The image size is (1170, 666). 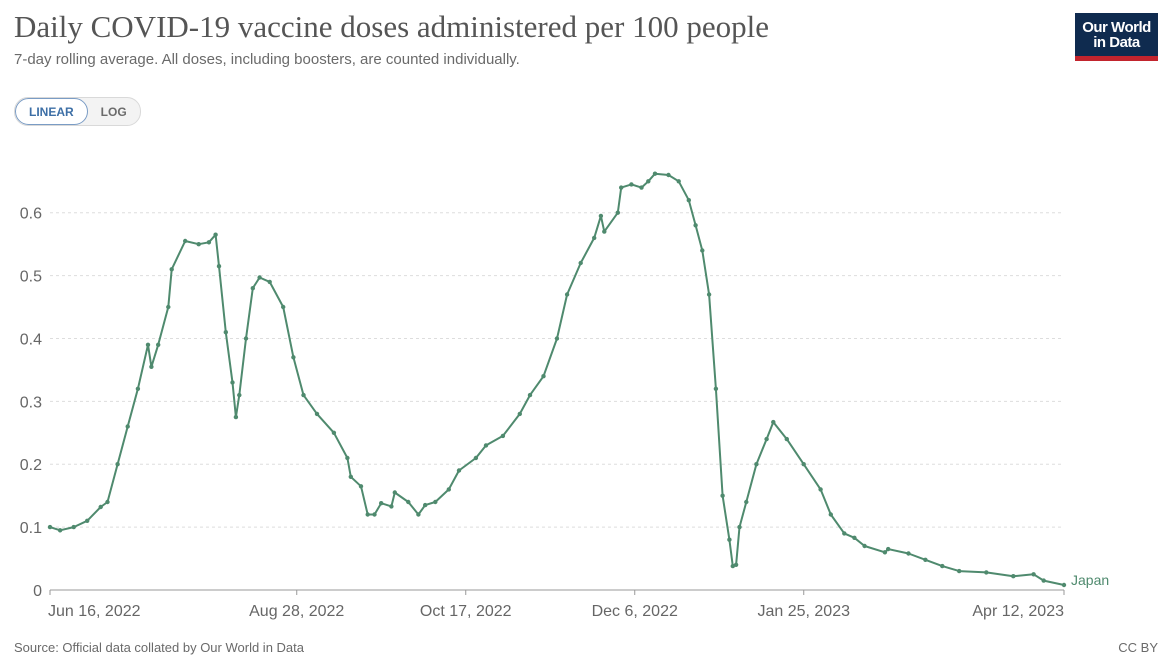 What do you see at coordinates (94, 611) in the screenshot?
I see `x-tick-label: Jun 16, 2022` at bounding box center [94, 611].